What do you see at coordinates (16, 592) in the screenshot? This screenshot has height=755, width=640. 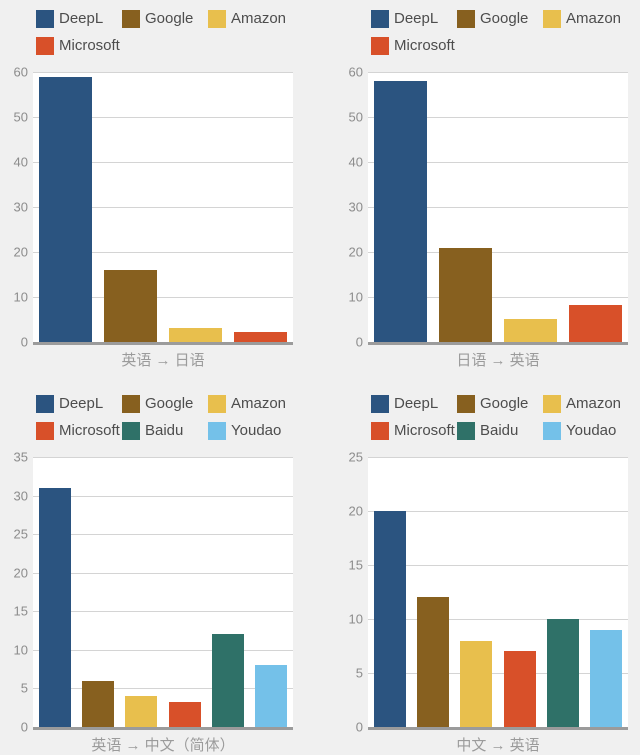 I see `y-axis: 0 5 10 15 20 25 30 35` at bounding box center [16, 592].